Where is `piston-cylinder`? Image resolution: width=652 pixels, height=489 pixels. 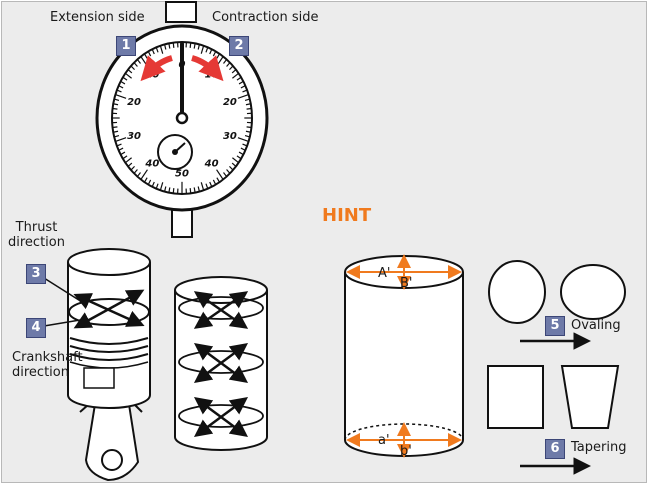 piston-cylinder is located at coordinates (97, 365).